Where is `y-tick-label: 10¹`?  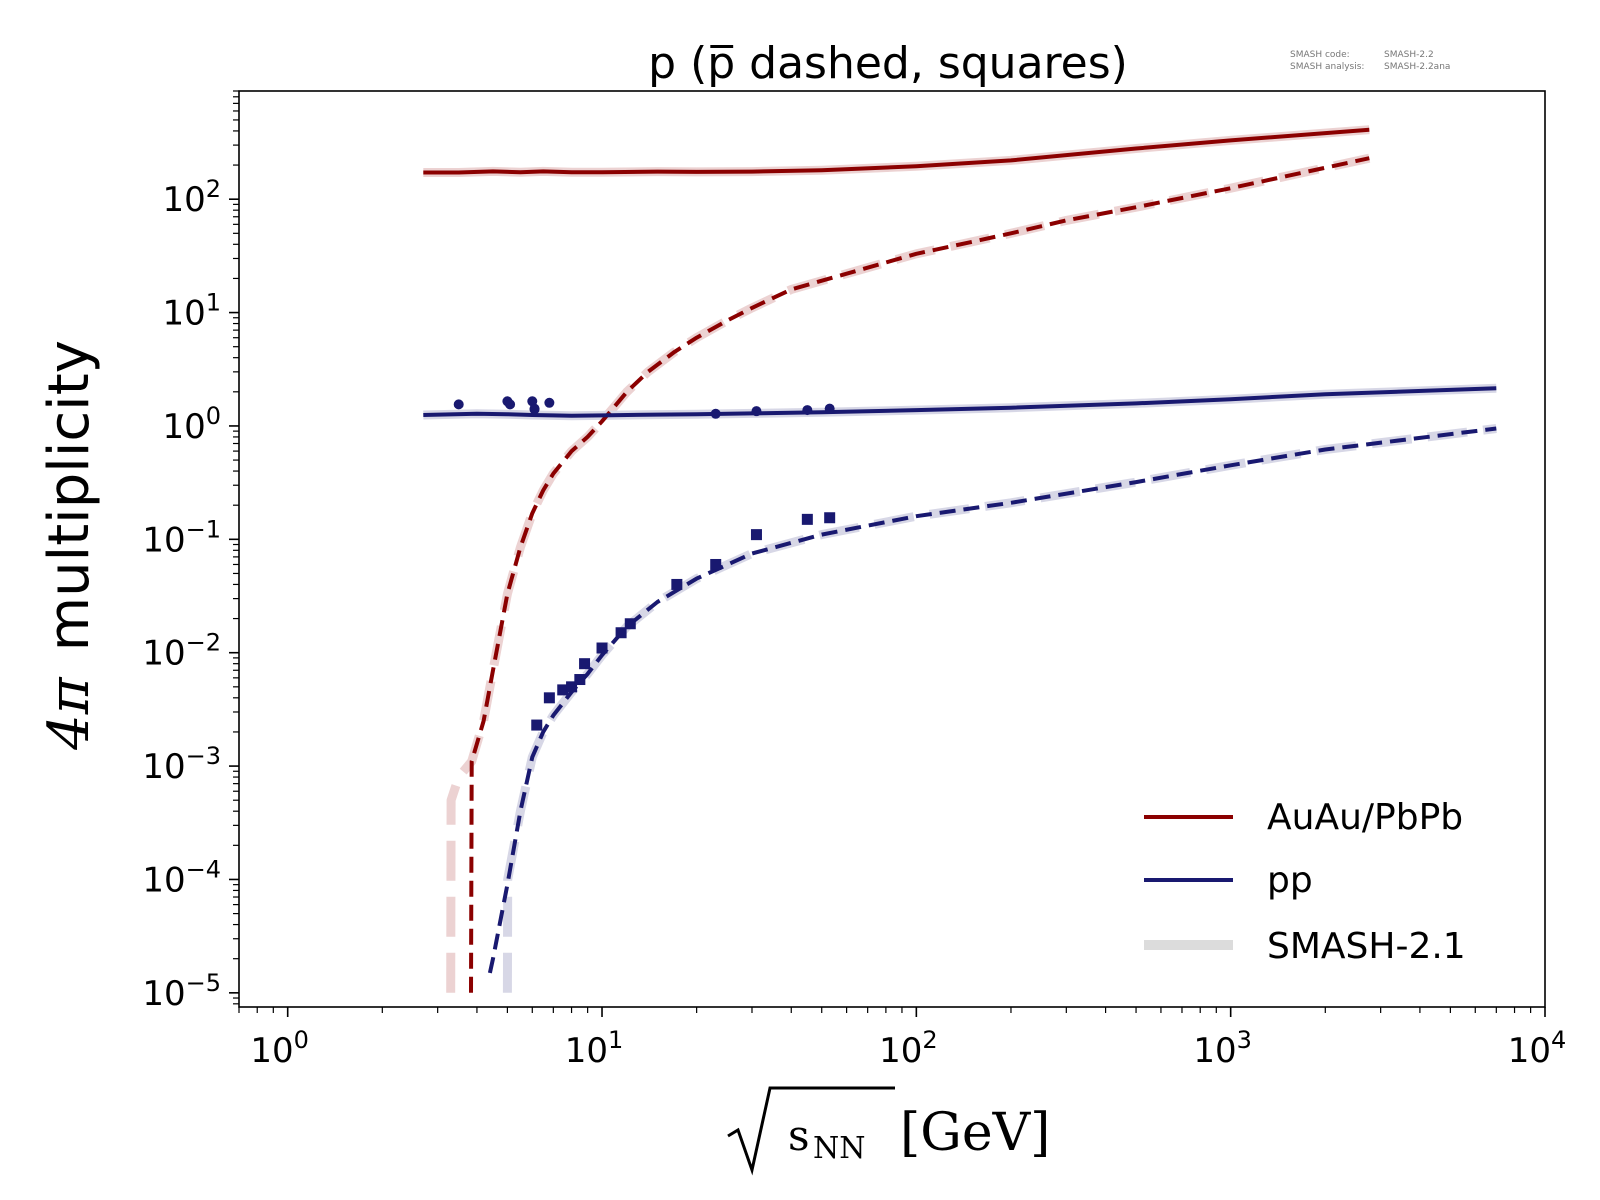 y-tick-label: 10¹ is located at coordinates (191, 311).